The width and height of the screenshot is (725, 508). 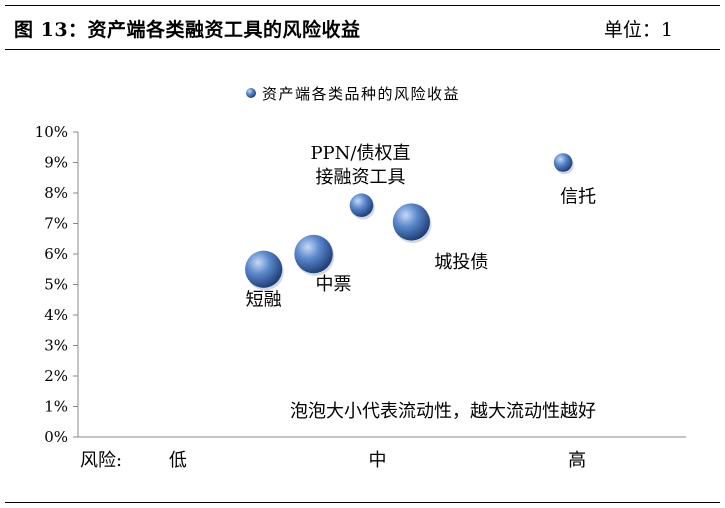 What do you see at coordinates (411, 222) in the screenshot?
I see `bubble-城投债` at bounding box center [411, 222].